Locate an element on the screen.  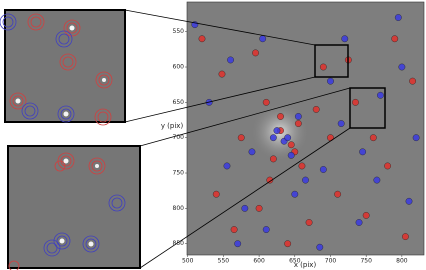
x-tick-label: 500 is located at coordinates (188, 261).